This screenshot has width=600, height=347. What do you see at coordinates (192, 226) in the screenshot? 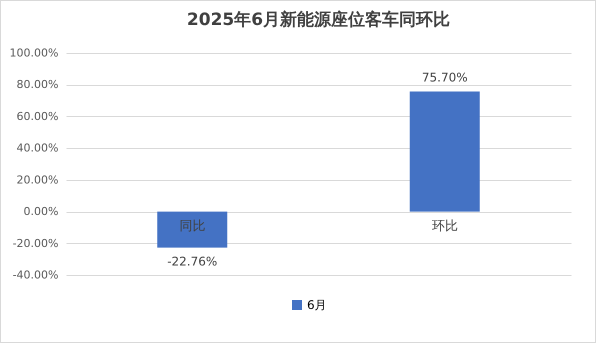
I see `x-tick-label: 同比` at bounding box center [192, 226].